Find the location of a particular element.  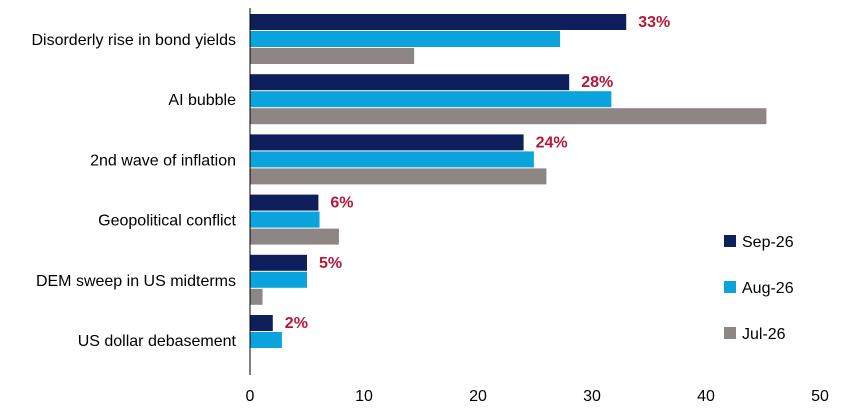

x-tick-labels: 0 10 20 30 40 50 is located at coordinates (537, 396).